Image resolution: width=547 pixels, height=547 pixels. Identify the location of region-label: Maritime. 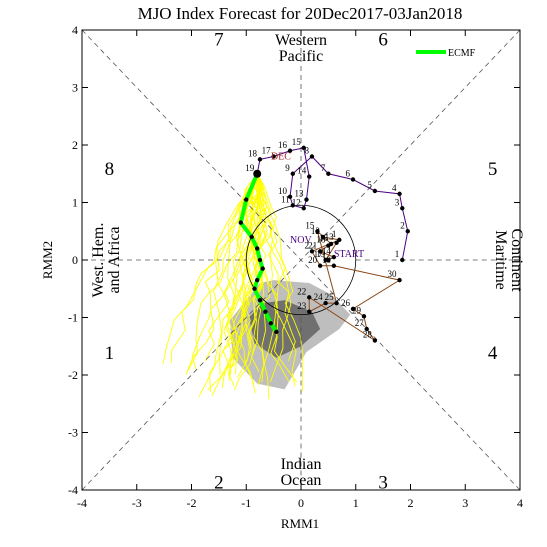
(500, 260).